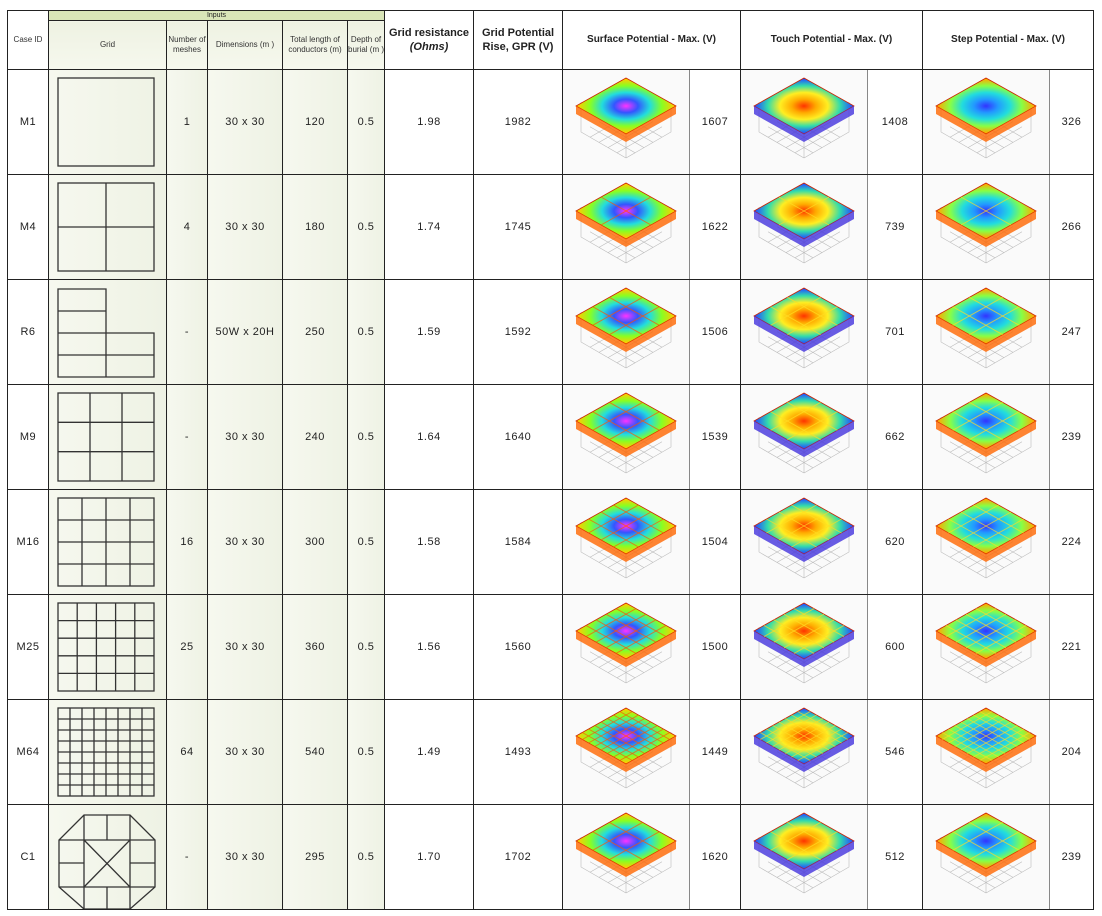  What do you see at coordinates (28, 122) in the screenshot?
I see `case-id: M1` at bounding box center [28, 122].